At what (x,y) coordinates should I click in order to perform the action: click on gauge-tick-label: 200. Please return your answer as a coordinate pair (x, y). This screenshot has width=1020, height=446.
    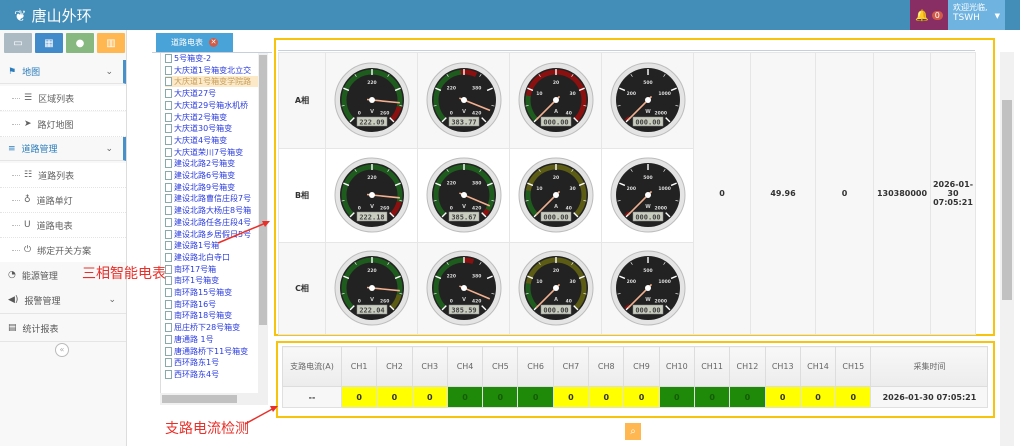
    Looking at the image, I should click on (630, 94).